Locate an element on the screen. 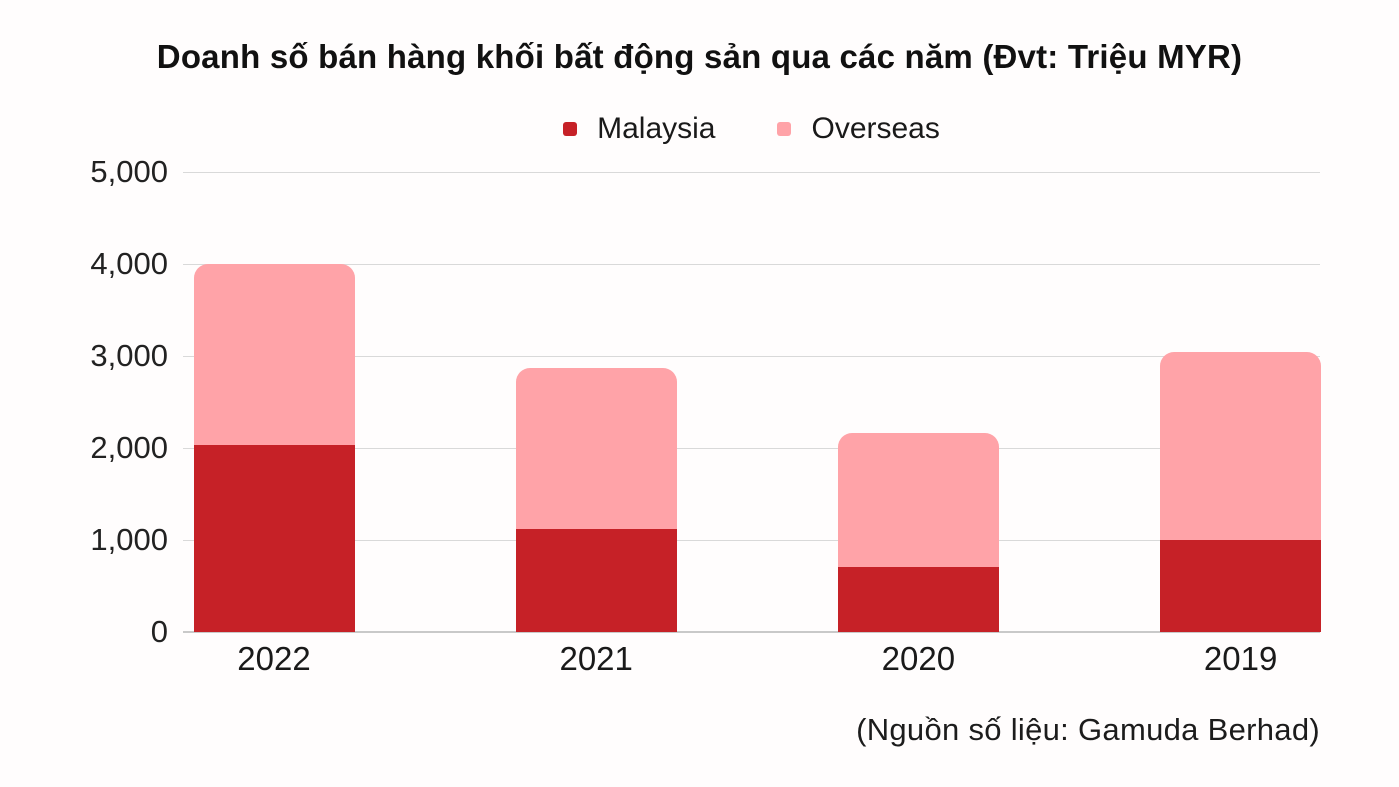 The height and width of the screenshot is (787, 1399). chart-legend: Malaysia Overseas is located at coordinates (751, 129).